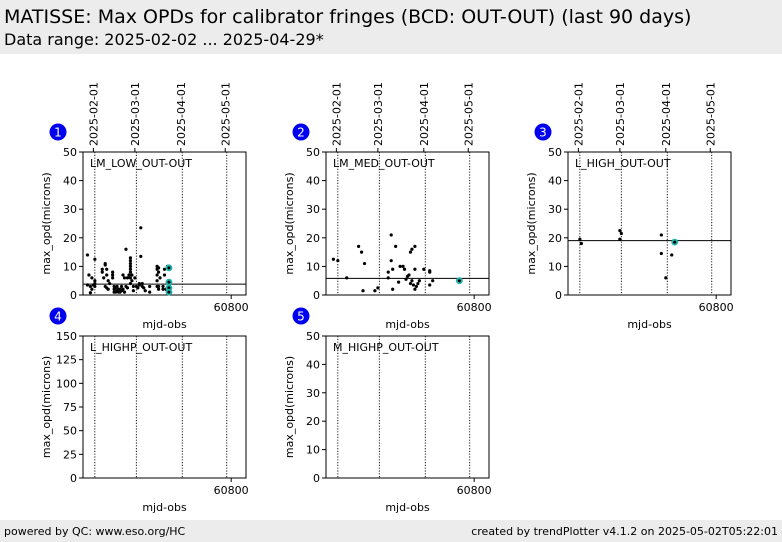 Image resolution: width=782 pixels, height=542 pixels. What do you see at coordinates (66, 360) in the screenshot?
I see `y-tick-label: 125` at bounding box center [66, 360].